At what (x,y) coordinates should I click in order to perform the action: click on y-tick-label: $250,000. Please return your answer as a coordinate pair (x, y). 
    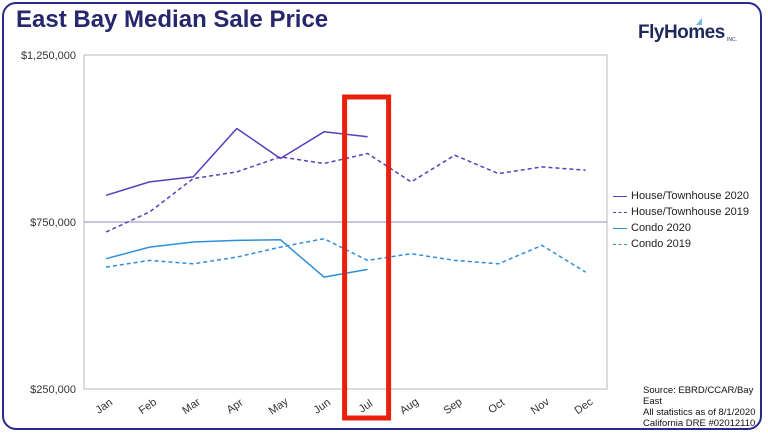
    Looking at the image, I should click on (53, 390).